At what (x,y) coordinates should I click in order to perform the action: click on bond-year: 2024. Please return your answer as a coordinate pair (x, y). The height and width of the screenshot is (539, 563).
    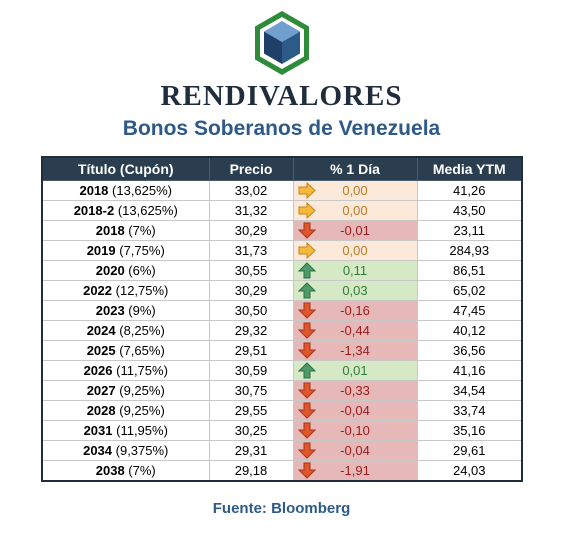
    Looking at the image, I should click on (101, 330).